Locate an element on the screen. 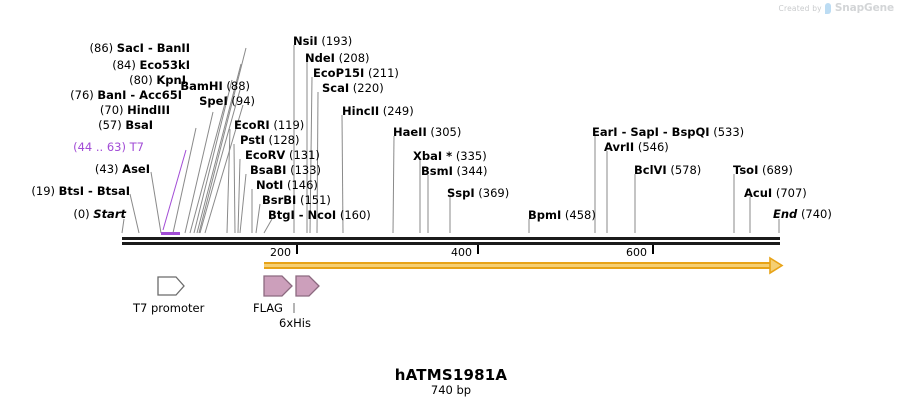 The width and height of the screenshot is (902, 405). enzyme-label-pstI: PstI (128) is located at coordinates (269, 140).